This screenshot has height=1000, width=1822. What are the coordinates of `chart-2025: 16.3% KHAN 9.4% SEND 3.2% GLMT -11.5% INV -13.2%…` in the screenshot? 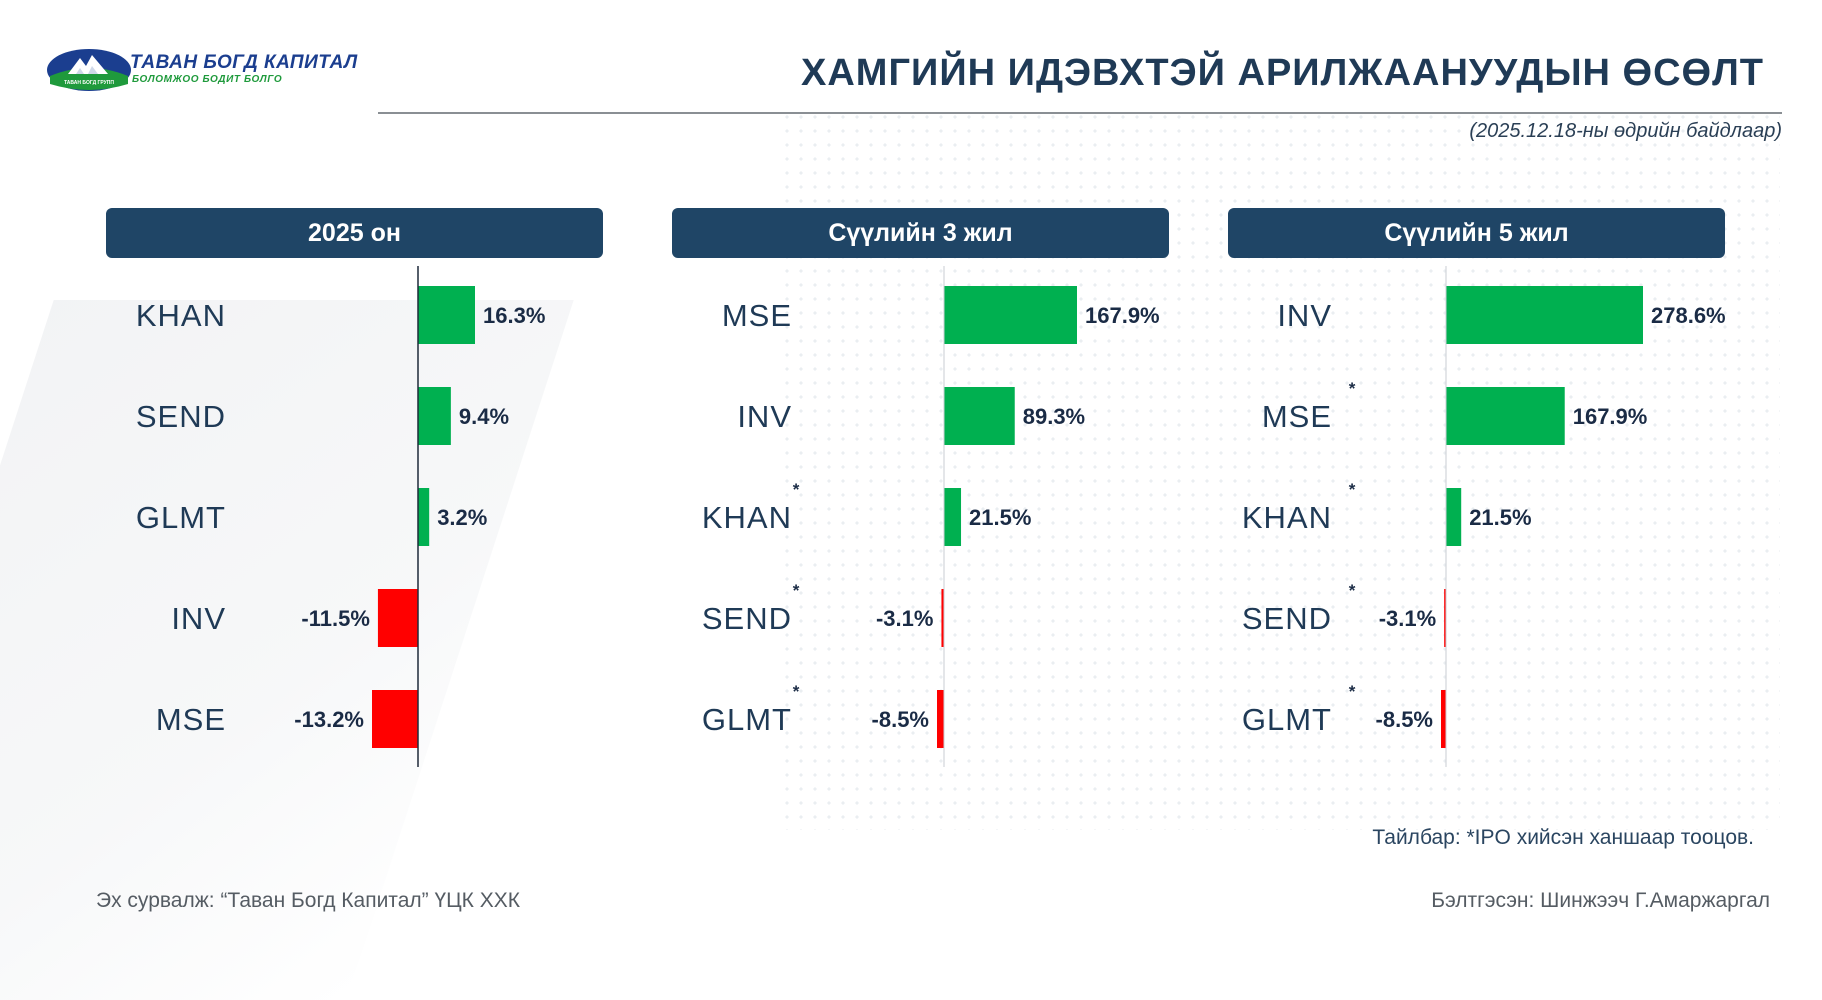 It's located at (340, 516).